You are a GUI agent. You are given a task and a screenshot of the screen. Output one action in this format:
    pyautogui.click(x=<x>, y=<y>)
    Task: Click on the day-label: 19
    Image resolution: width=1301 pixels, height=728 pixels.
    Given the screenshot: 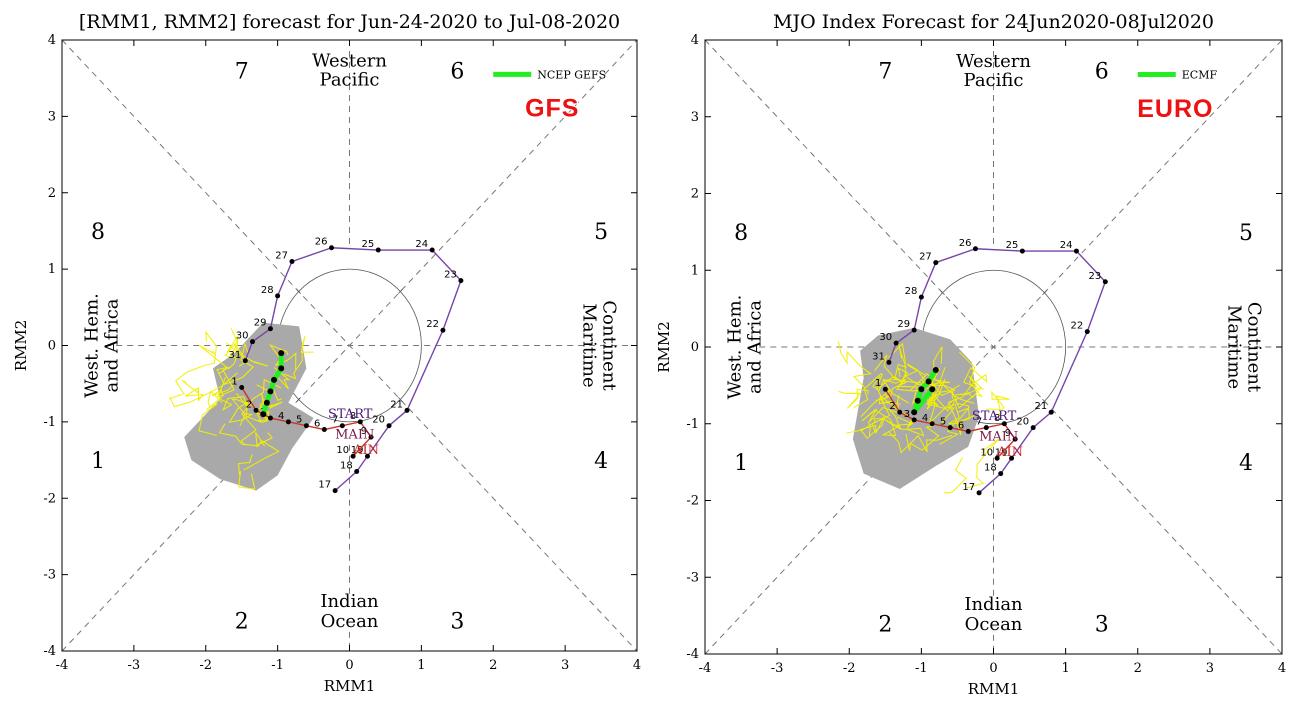 What is the action you would take?
    pyautogui.click(x=357, y=450)
    